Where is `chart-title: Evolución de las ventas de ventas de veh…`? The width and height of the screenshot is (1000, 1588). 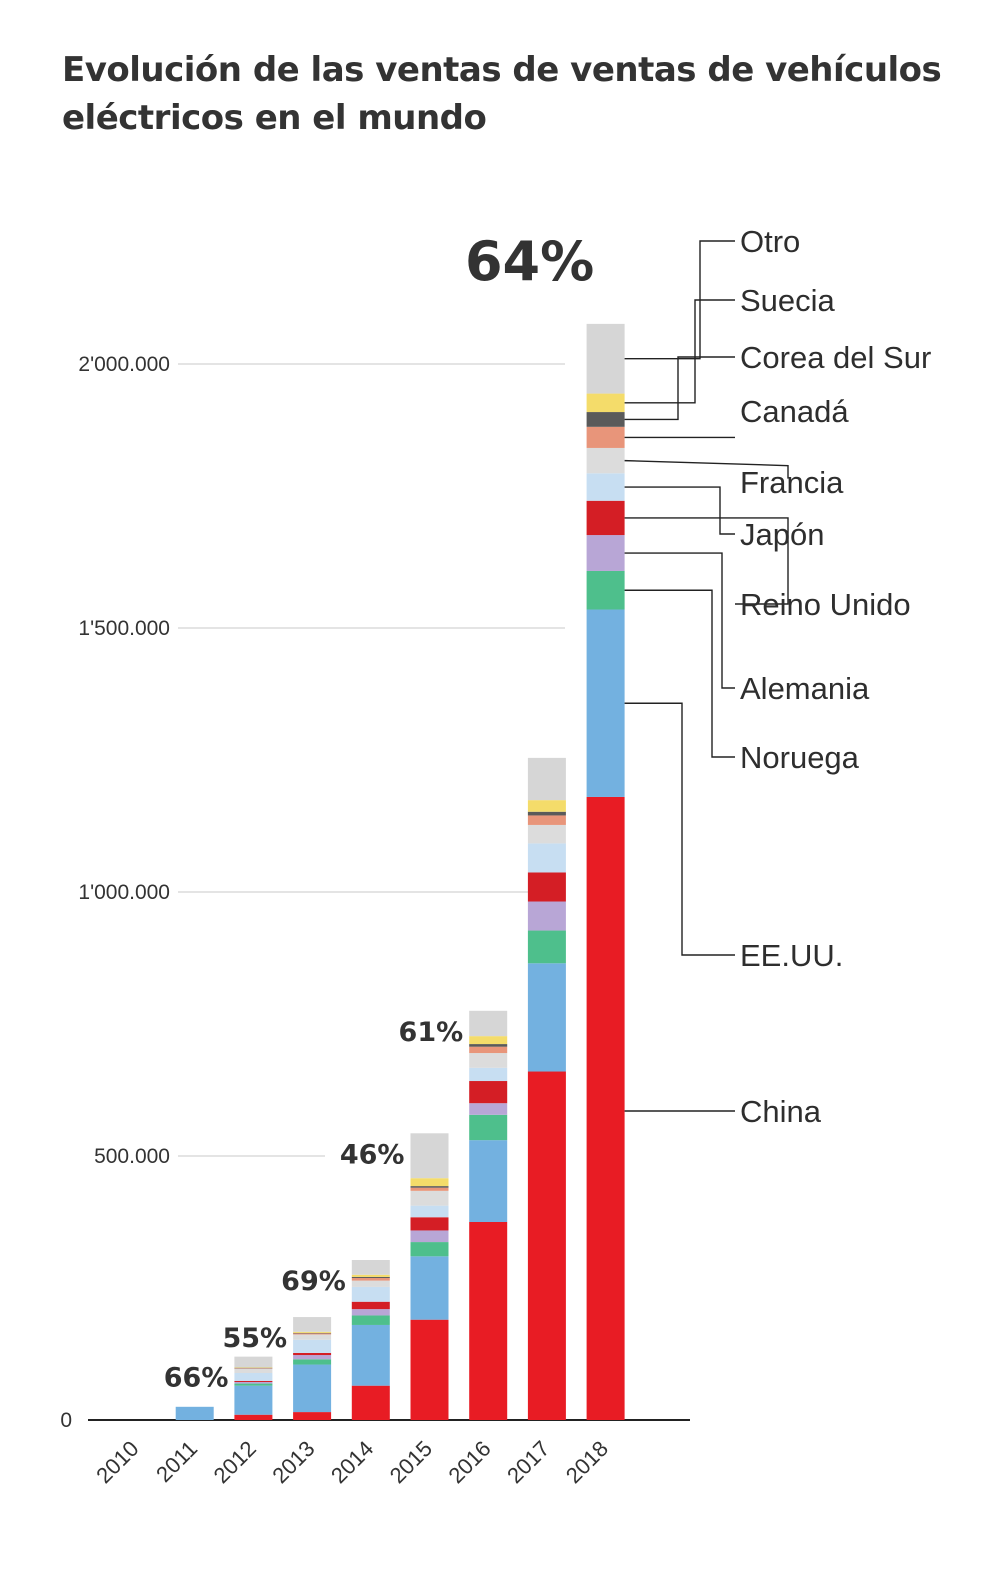
chart-title: Evolución de las ventas de ventas de veh… is located at coordinates (502, 94).